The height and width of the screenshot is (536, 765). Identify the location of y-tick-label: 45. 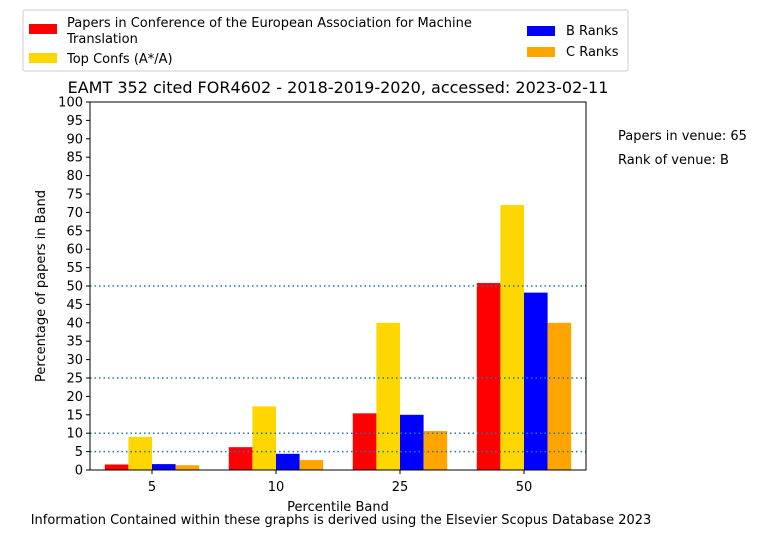
(74, 305).